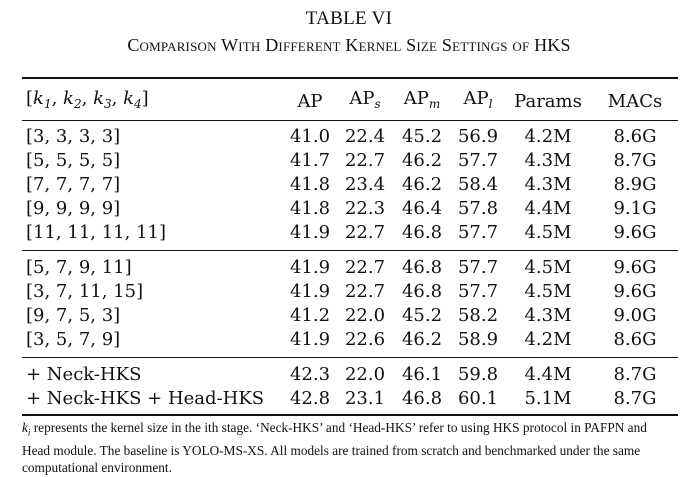  I want to click on cell-ap-medium: 46.1, so click(422, 374).